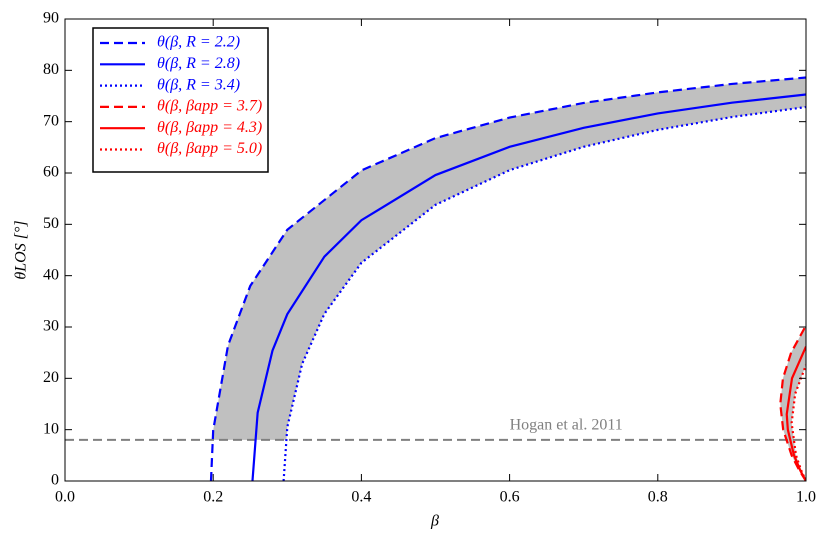 Image resolution: width=831 pixels, height=545 pixels. Describe the element at coordinates (198, 42) in the screenshot. I see `legend-label: θ(β, R = 2.2)` at that location.